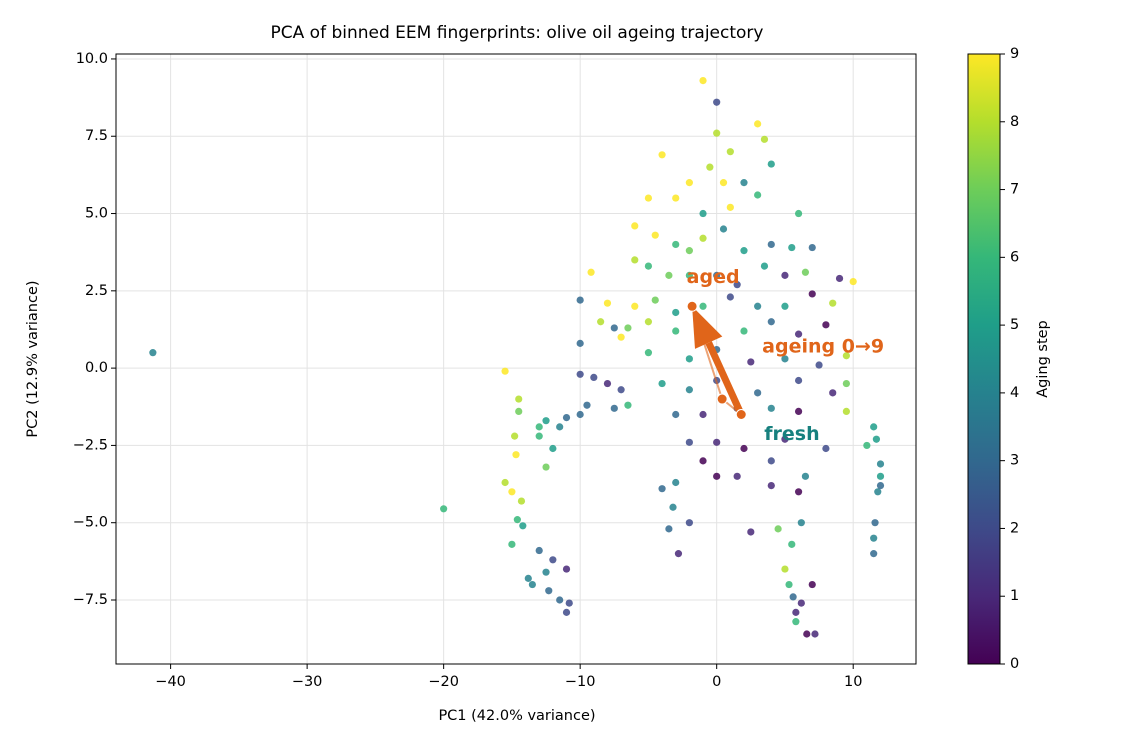 This screenshot has width=1140, height=754. I want to click on trajectory-arrow-head, so click(707, 327).